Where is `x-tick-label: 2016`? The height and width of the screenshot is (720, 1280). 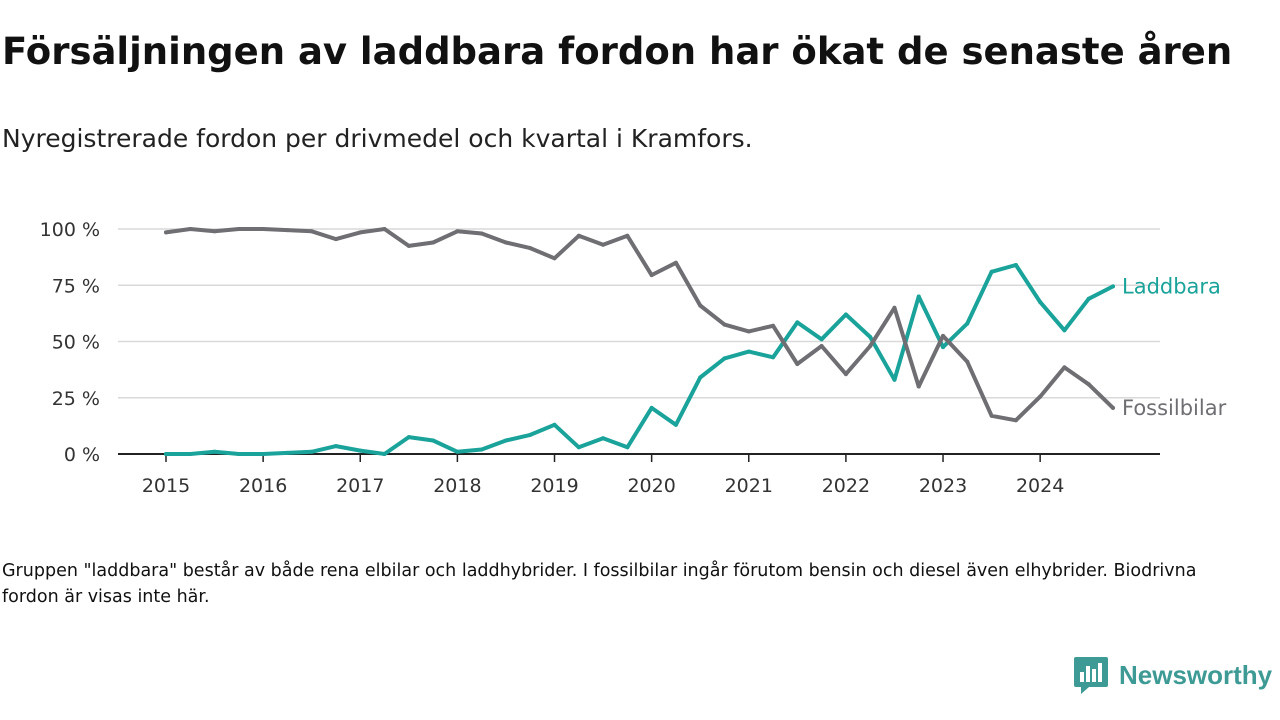 x-tick-label: 2016 is located at coordinates (263, 486).